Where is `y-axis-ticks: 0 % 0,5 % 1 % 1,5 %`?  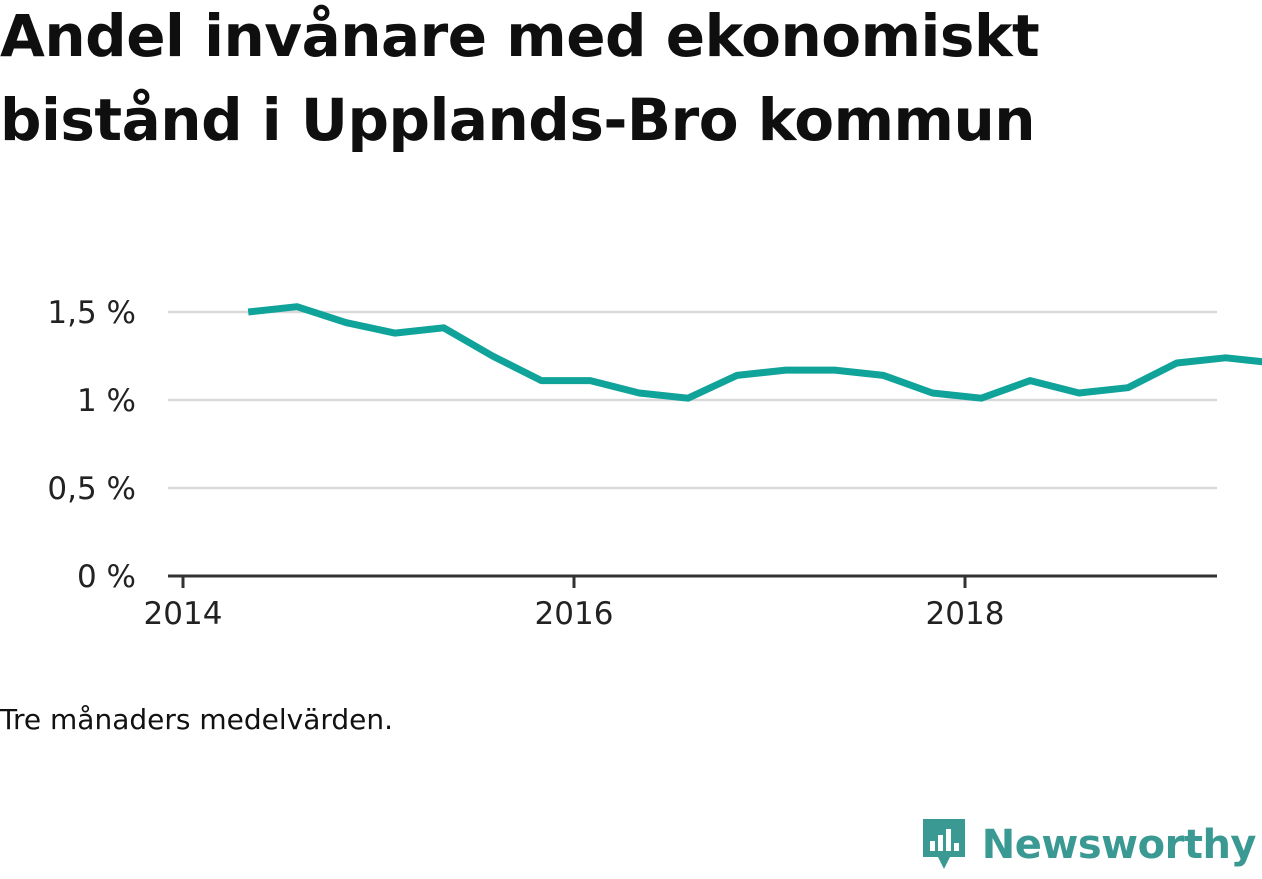 y-axis-ticks: 0 % 0,5 % 1 % 1,5 % is located at coordinates (91, 445).